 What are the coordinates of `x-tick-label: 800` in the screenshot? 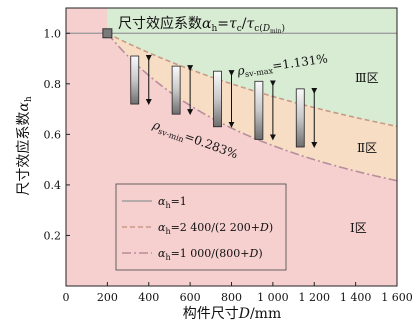 It's located at (231, 297).